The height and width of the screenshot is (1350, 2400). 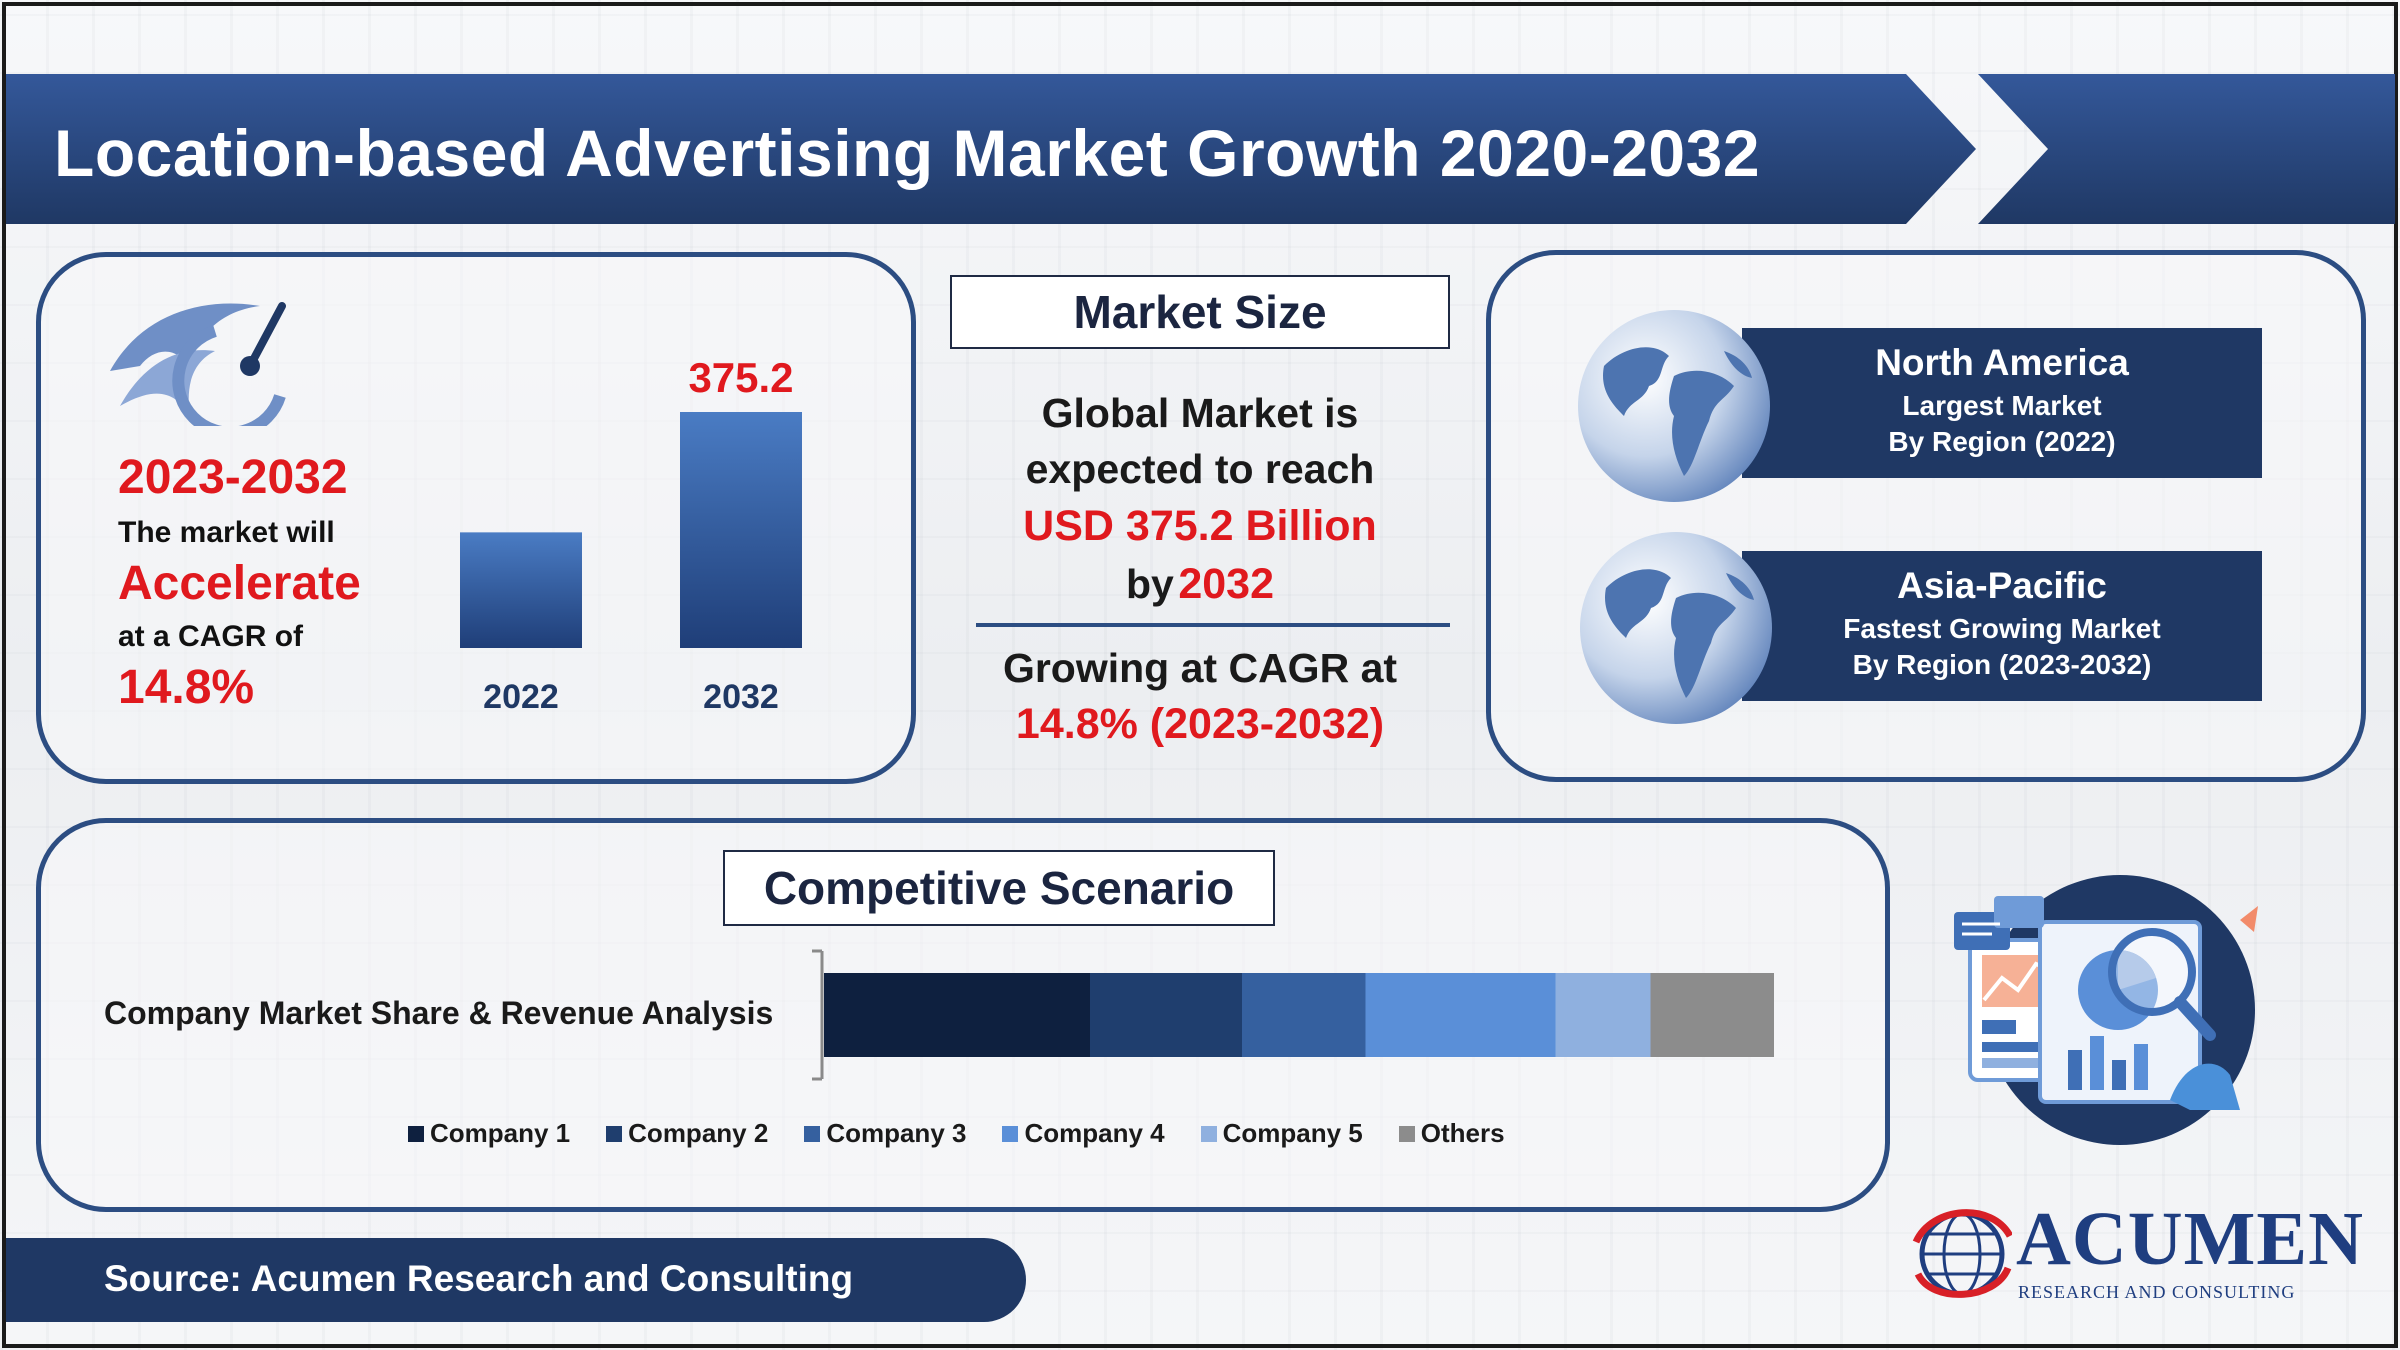 What do you see at coordinates (2002, 664) in the screenshot?
I see `region-line2: By Region (2023-2032)` at bounding box center [2002, 664].